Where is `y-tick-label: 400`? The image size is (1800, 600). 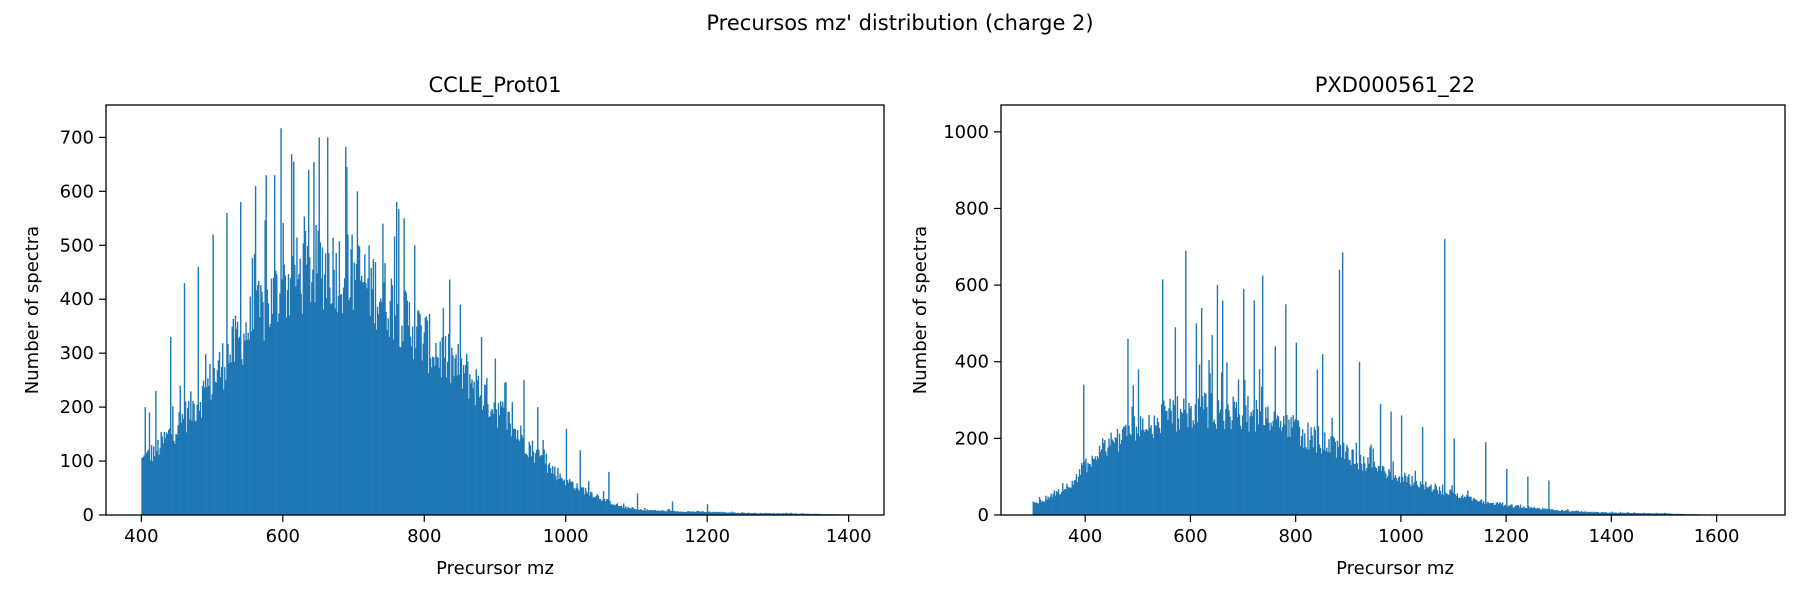 y-tick-label: 400 is located at coordinates (77, 299).